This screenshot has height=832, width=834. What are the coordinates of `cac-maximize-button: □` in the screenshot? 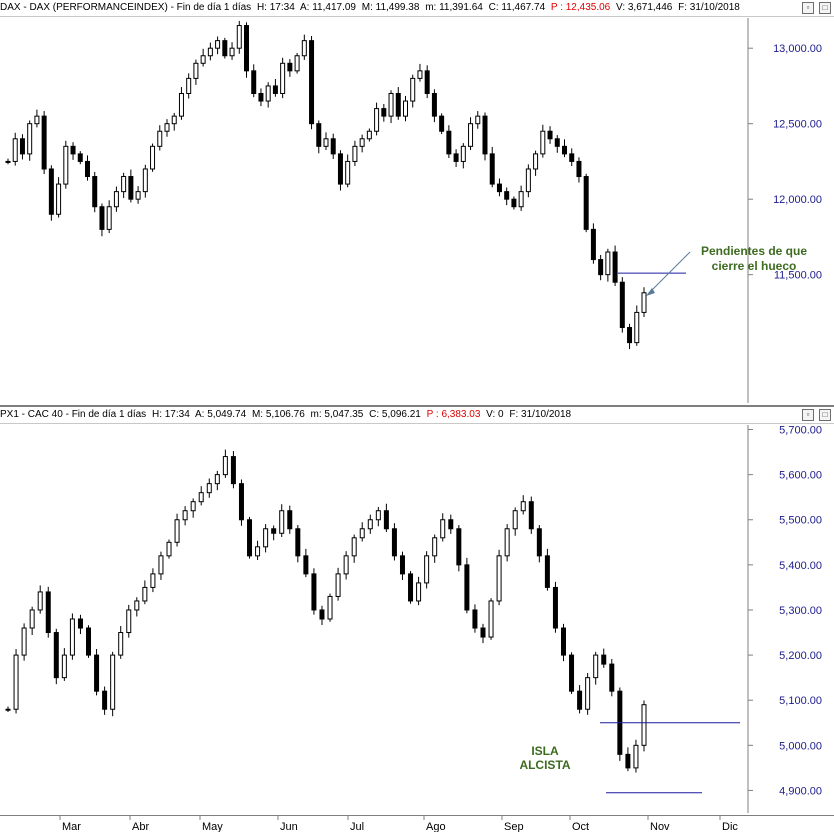 It's located at (825, 415).